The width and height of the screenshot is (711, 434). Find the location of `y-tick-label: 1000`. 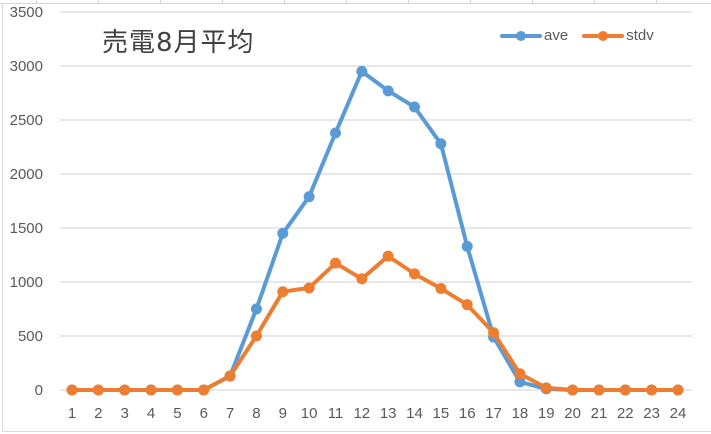

y-tick-label: 1000 is located at coordinates (26, 282).